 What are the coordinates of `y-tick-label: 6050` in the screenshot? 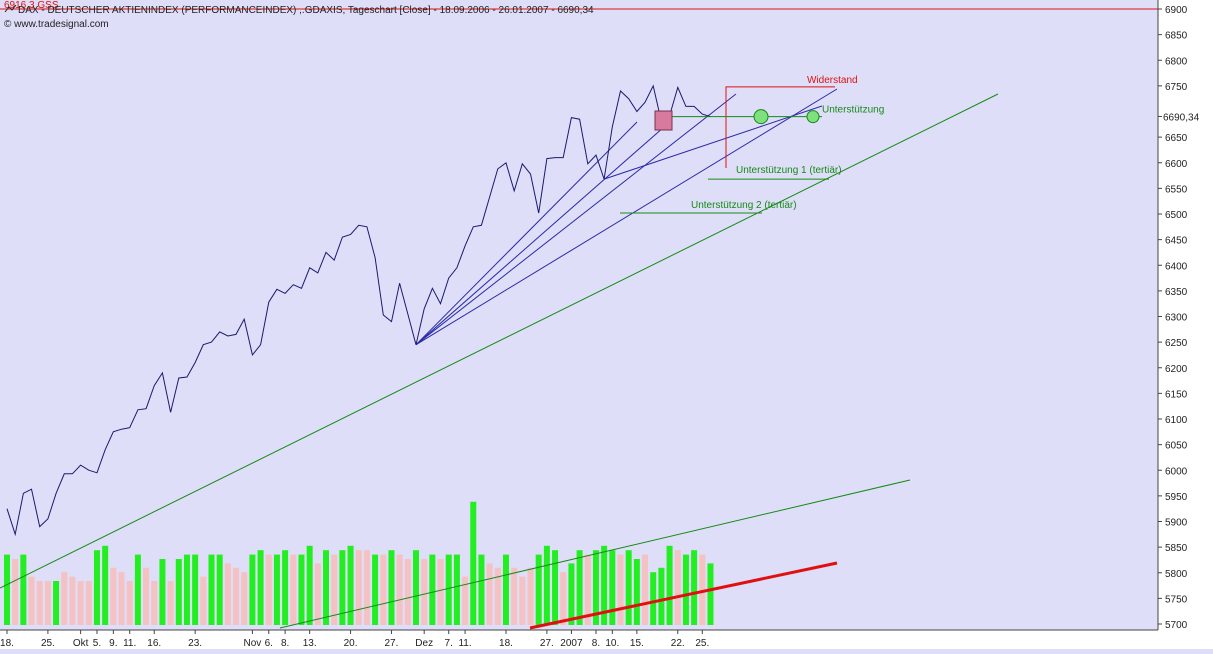 It's located at (1176, 446).